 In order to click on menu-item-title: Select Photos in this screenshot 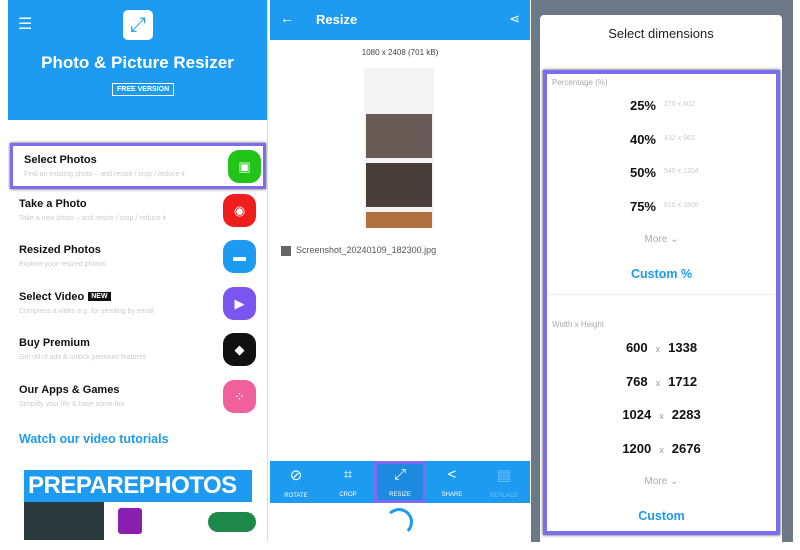, I will do `click(60, 160)`.